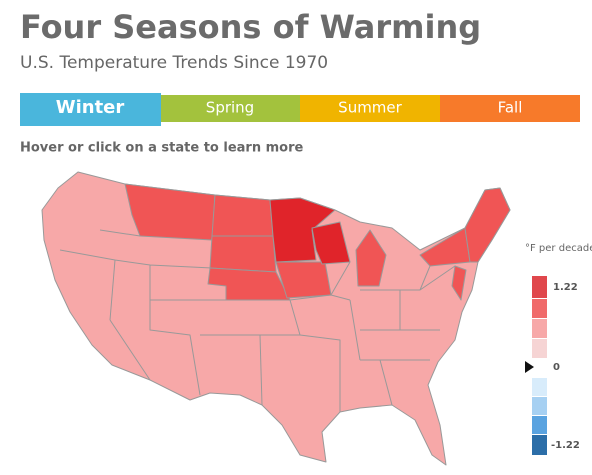 The height and width of the screenshot is (475, 592). What do you see at coordinates (250, 27) in the screenshot?
I see `title: Four Seasons of Warming` at bounding box center [250, 27].